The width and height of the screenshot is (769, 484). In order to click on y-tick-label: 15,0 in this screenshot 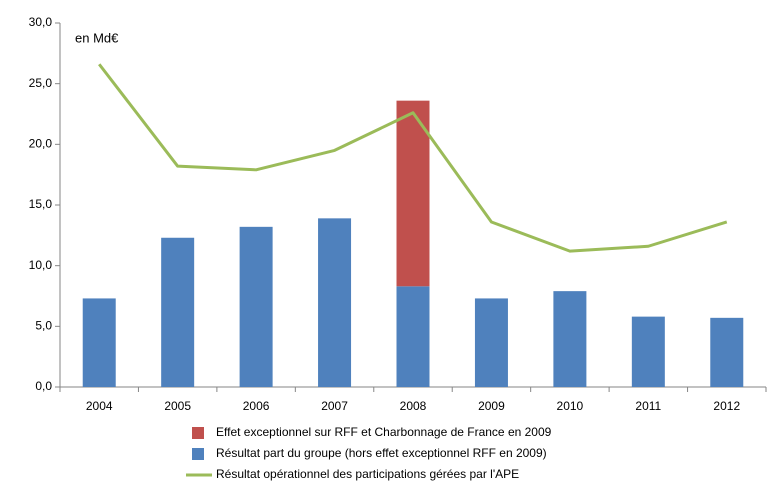, I will do `click(41, 204)`.